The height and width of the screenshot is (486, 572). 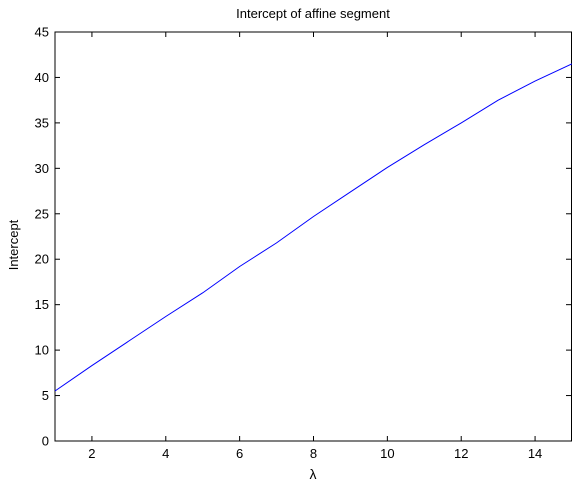 I want to click on x-tick-label: 12, so click(x=461, y=453).